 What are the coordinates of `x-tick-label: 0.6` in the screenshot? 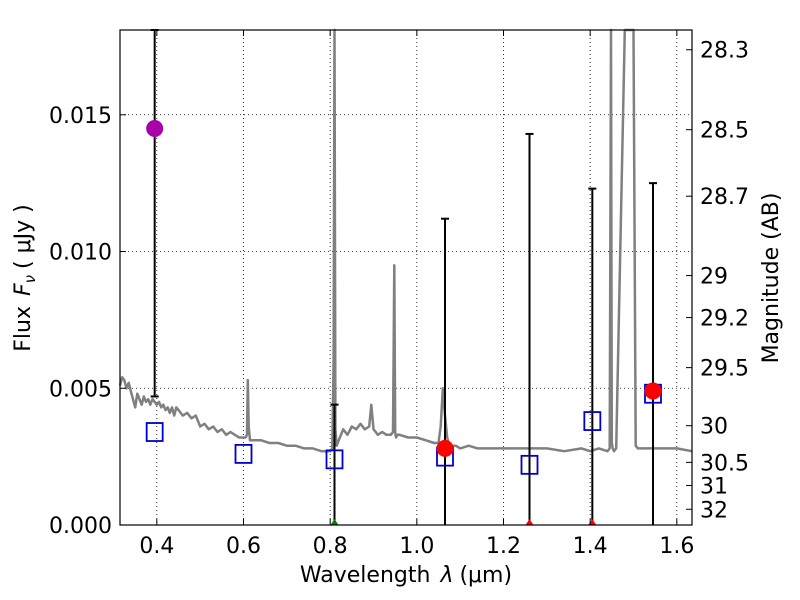 It's located at (243, 546).